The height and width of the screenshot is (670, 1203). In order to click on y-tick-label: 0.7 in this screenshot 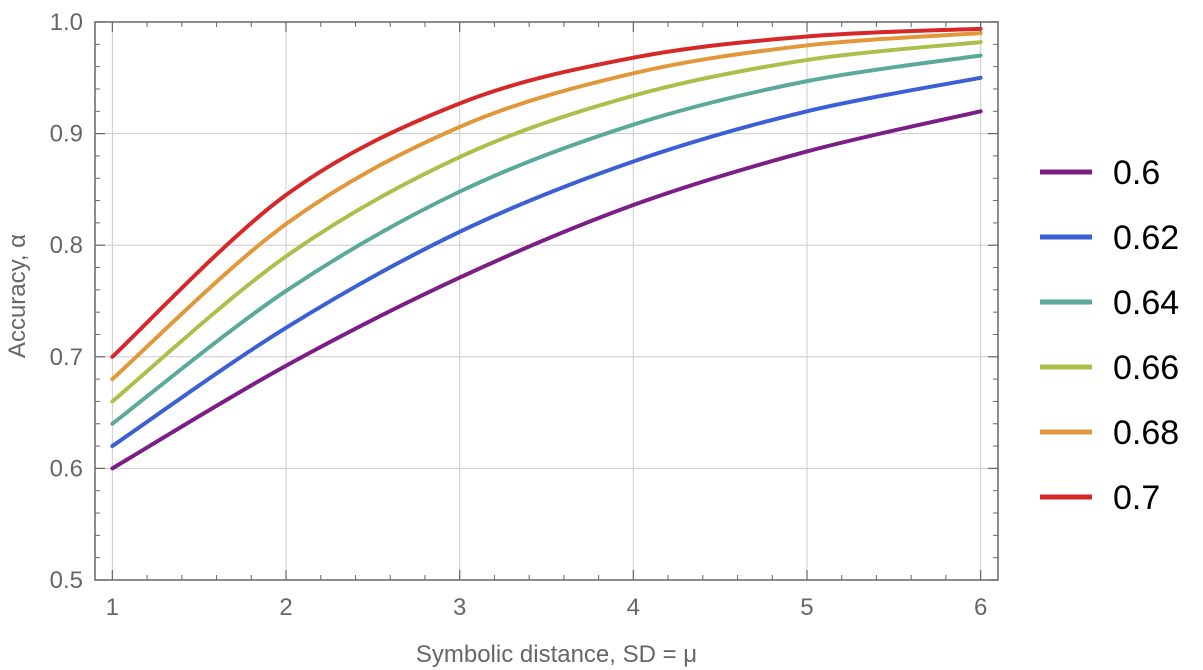, I will do `click(66, 357)`.